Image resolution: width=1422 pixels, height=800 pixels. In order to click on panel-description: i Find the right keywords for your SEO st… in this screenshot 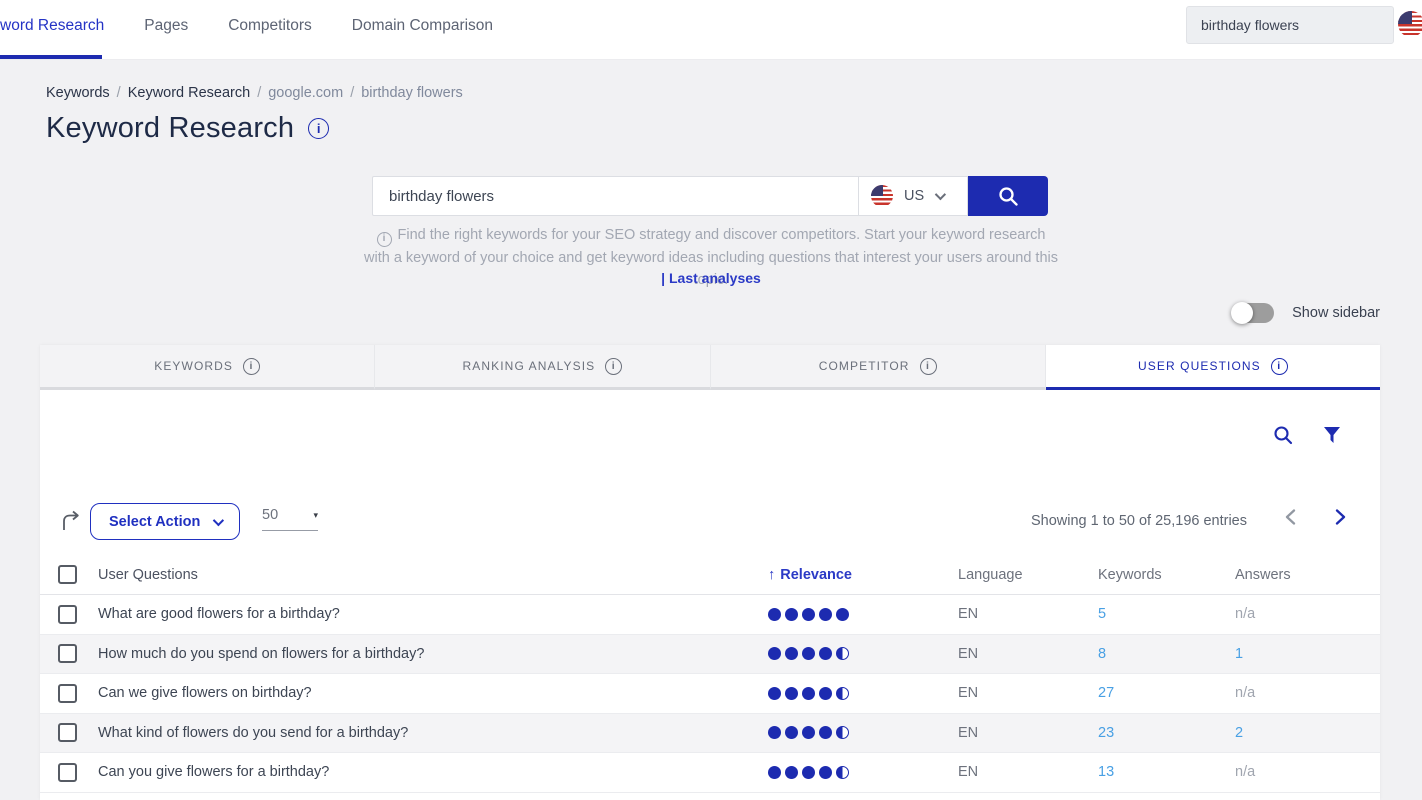, I will do `click(711, 257)`.